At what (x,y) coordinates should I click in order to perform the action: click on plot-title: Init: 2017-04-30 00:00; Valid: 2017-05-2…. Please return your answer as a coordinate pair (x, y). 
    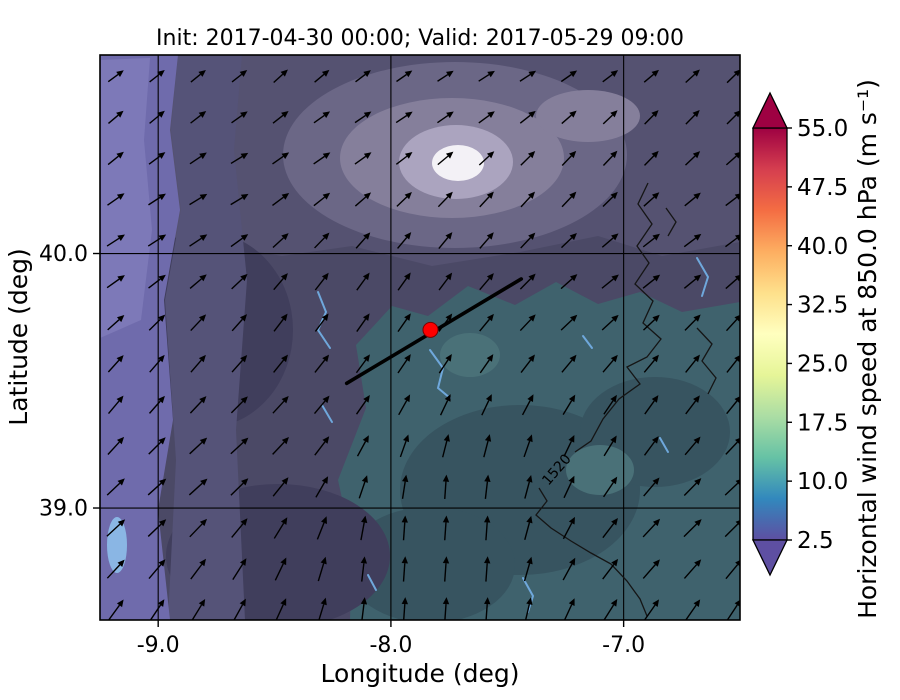
    Looking at the image, I should click on (420, 38).